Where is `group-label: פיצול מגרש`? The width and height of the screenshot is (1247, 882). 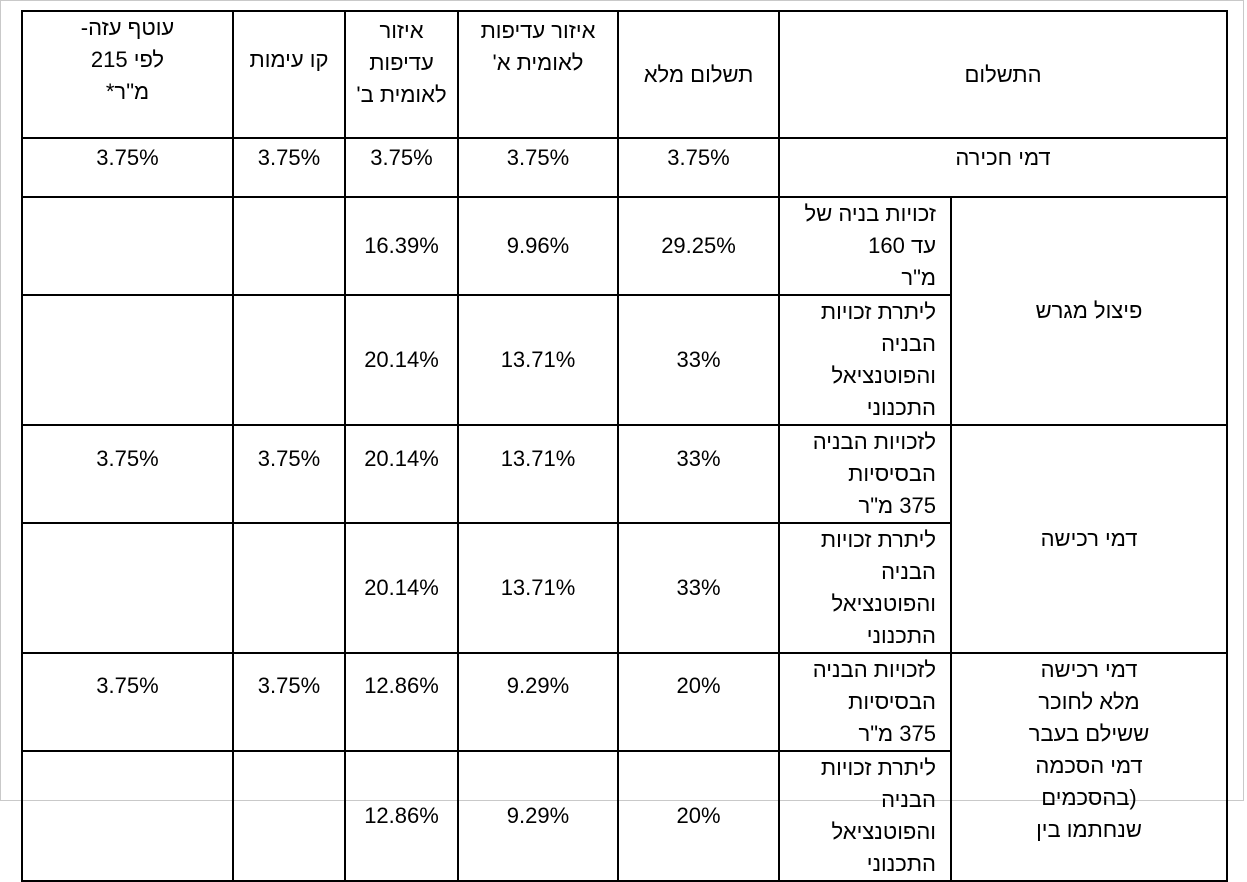 group-label: פיצול מגרש is located at coordinates (1089, 311).